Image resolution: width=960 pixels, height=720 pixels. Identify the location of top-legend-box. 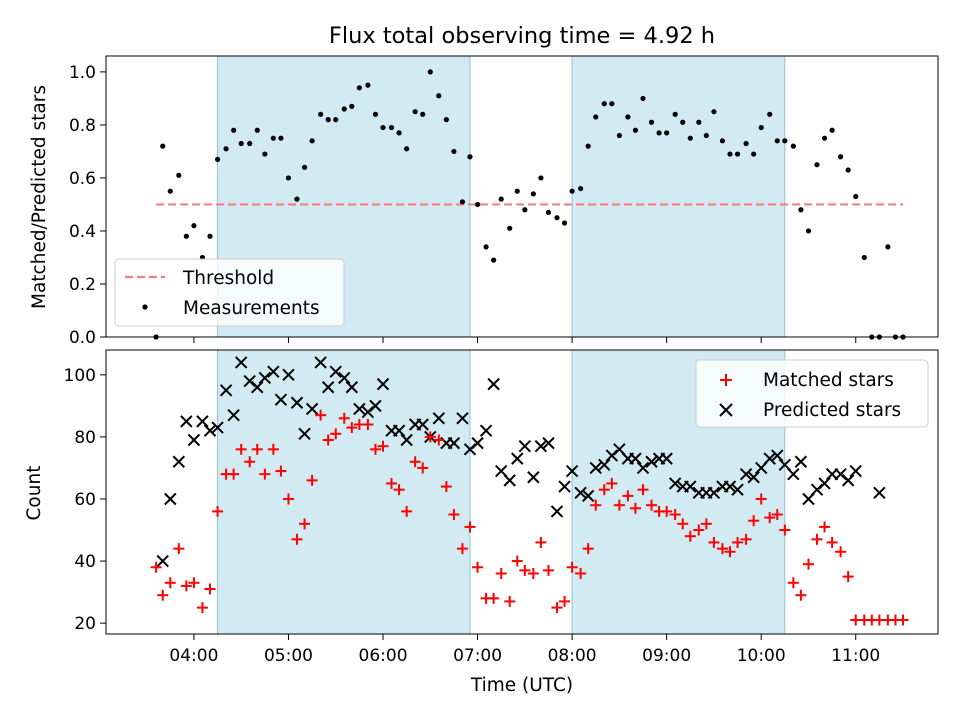
(229, 292).